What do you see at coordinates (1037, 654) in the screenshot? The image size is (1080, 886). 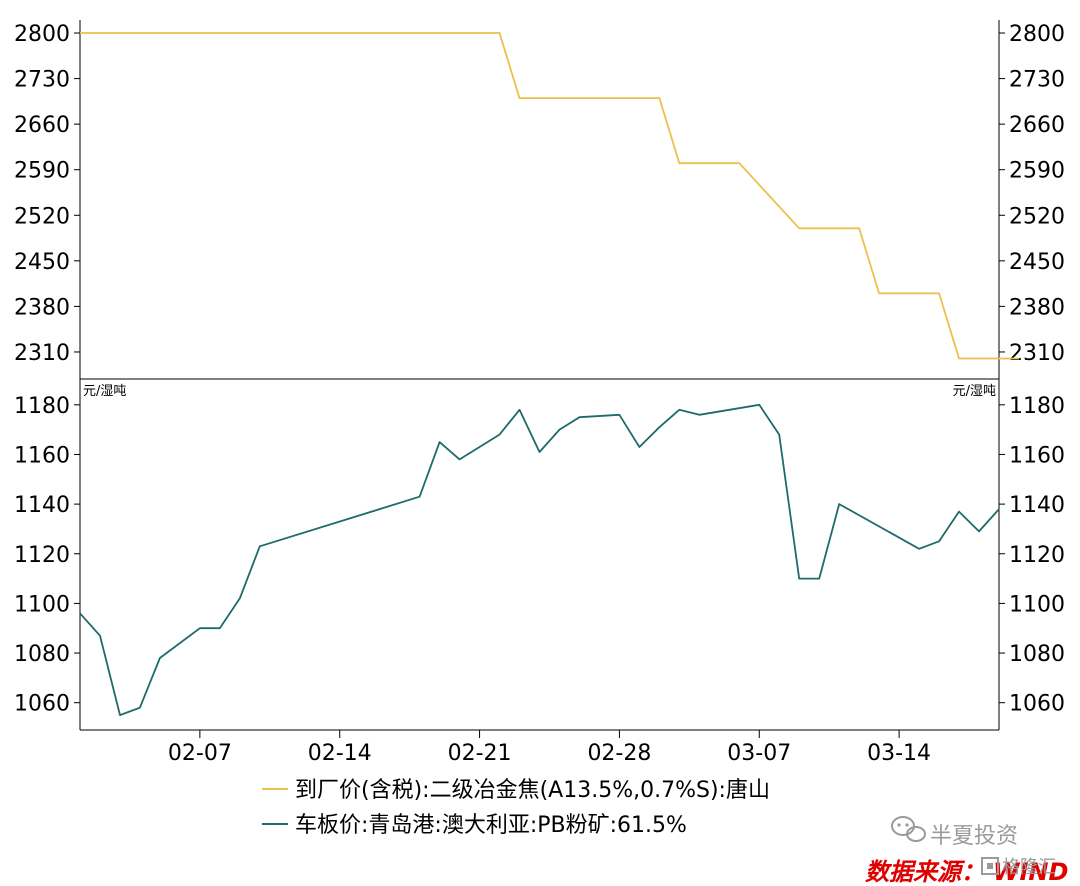 I see `y-tick-label-right: 1080` at bounding box center [1037, 654].